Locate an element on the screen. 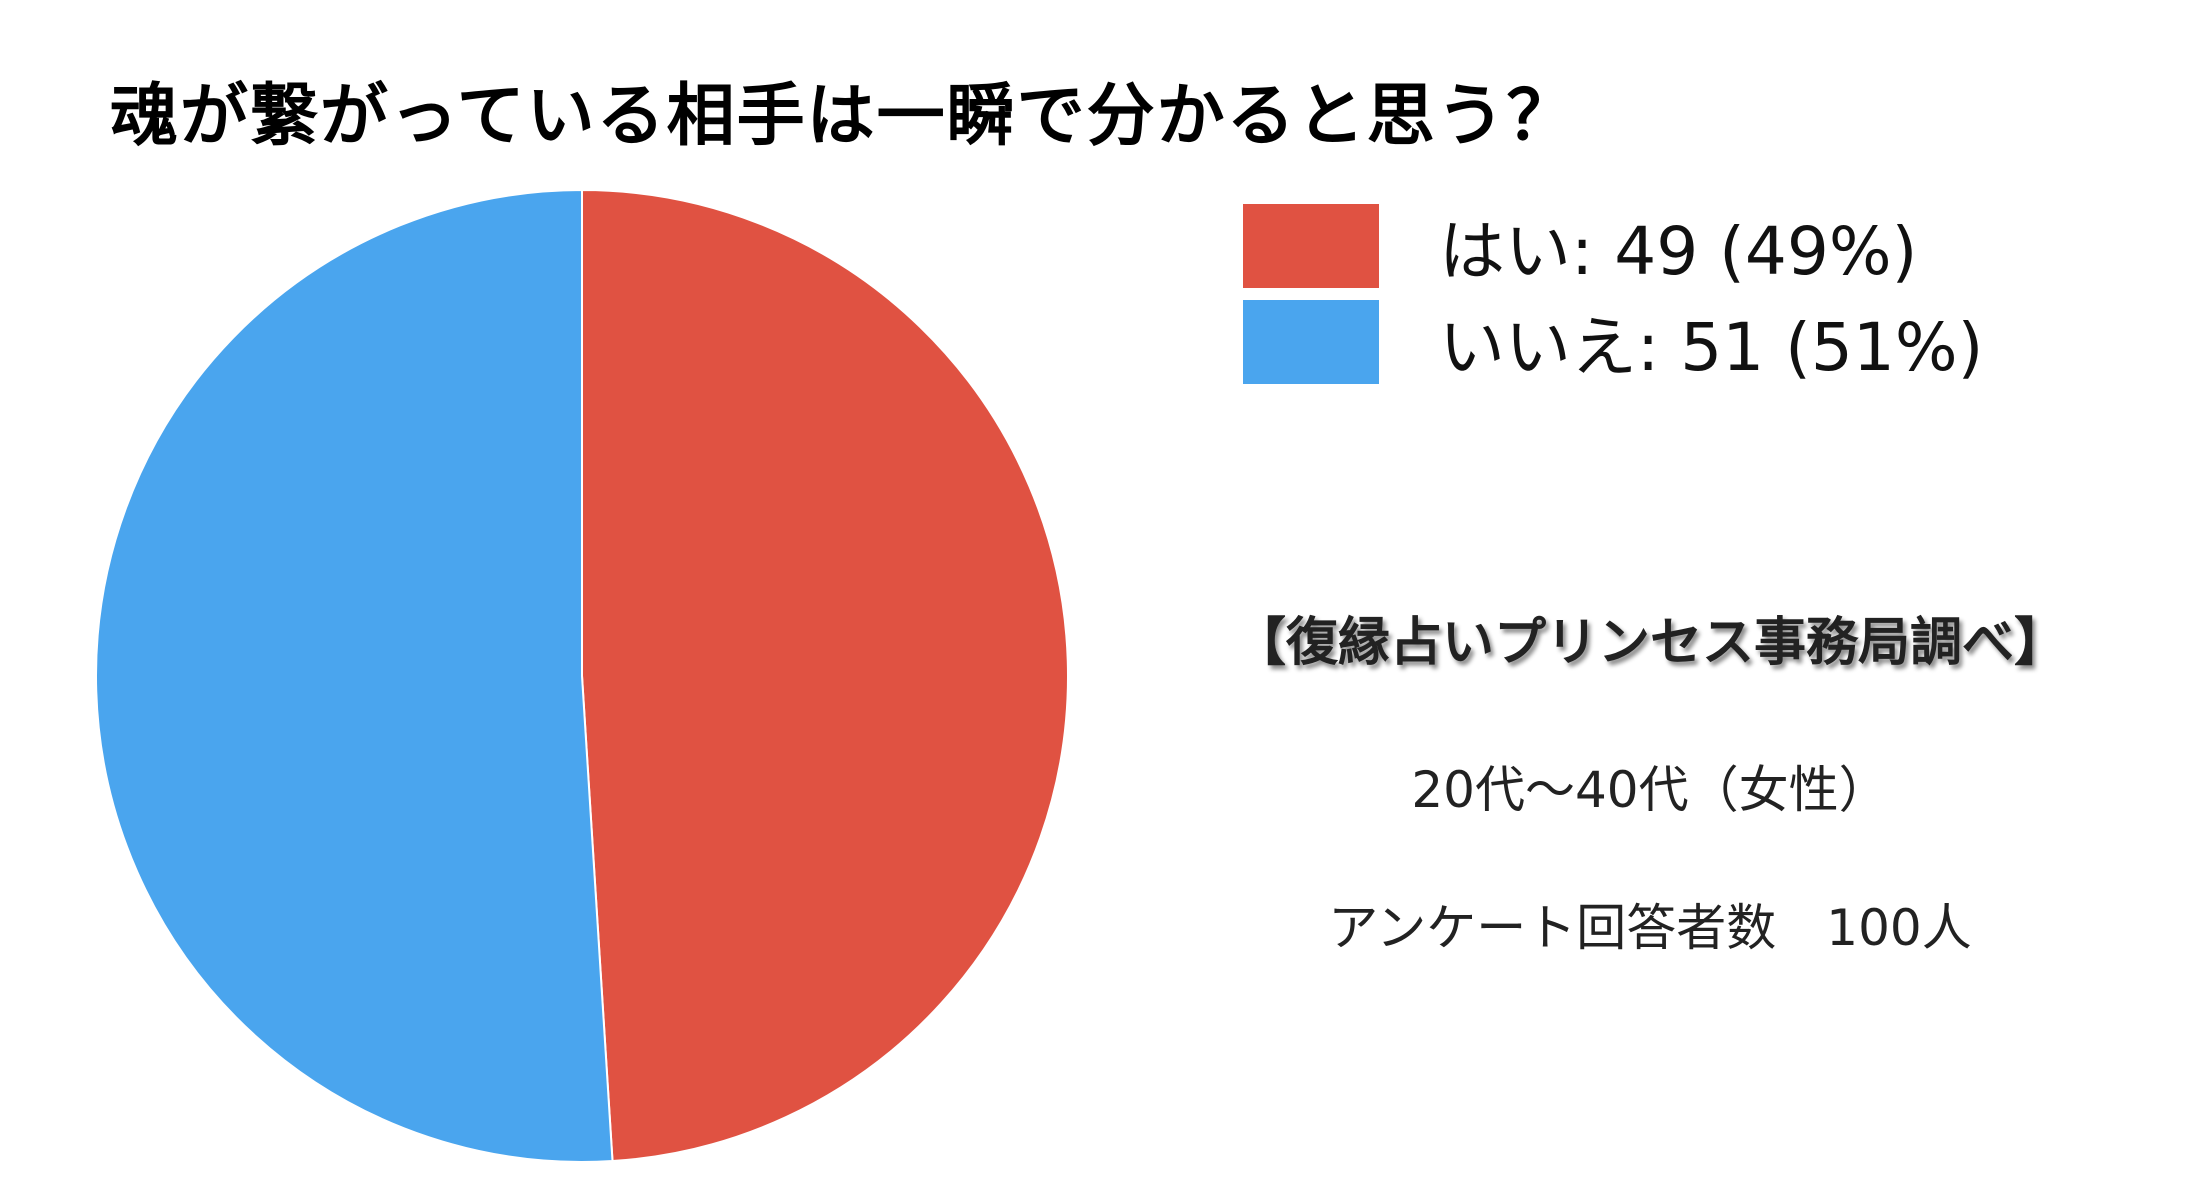 This screenshot has height=1198, width=2190. legend-label-yes: はい: 49 (49%) is located at coordinates (1678, 251).